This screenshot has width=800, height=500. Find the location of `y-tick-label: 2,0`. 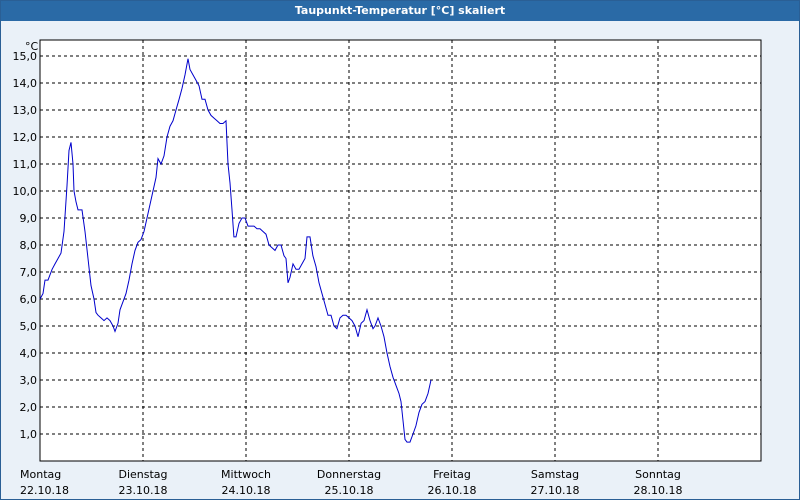

y-tick-label: 2,0 is located at coordinates (29, 407).